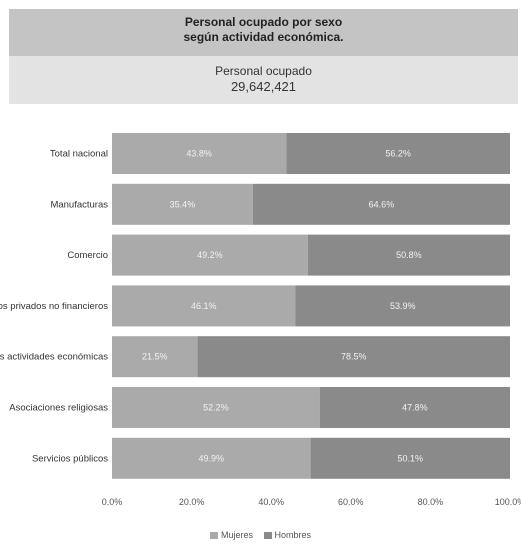 The height and width of the screenshot is (544, 521). Describe the element at coordinates (293, 535) in the screenshot. I see `legend-label-hombres: Hombres` at that location.